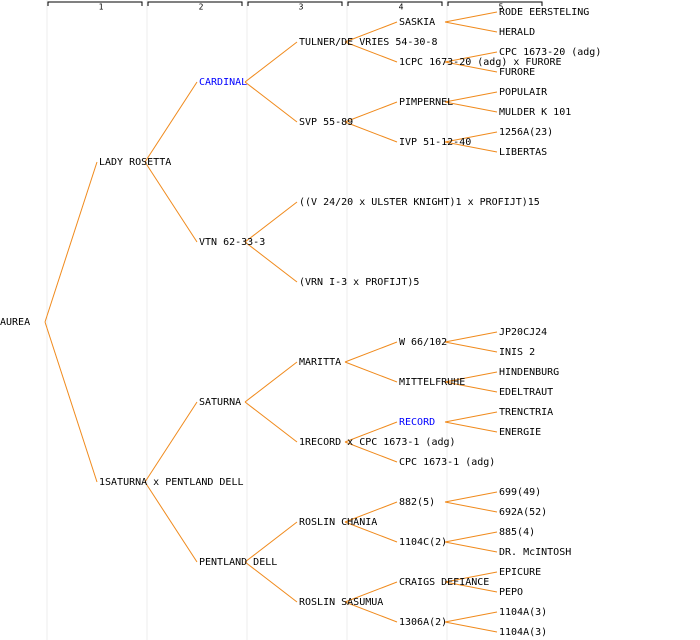 The width and height of the screenshot is (700, 640). I want to click on ancestor-name: CRAIGS DEFIANCE, so click(444, 582).